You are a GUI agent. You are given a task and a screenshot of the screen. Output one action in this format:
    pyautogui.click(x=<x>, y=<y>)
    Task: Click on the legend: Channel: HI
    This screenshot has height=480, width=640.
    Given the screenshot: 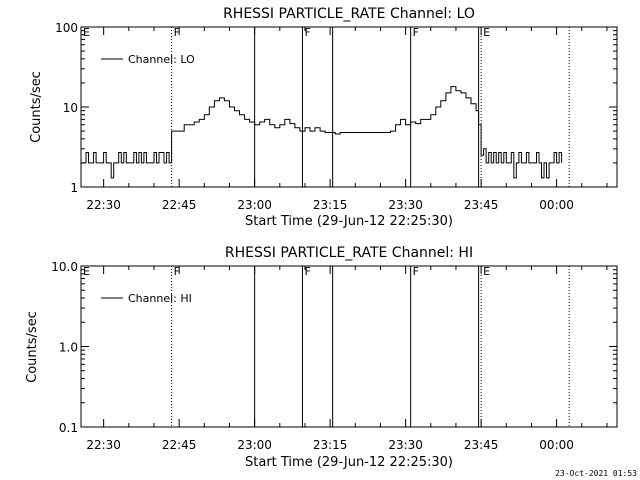 What is the action you would take?
    pyautogui.click(x=146, y=298)
    